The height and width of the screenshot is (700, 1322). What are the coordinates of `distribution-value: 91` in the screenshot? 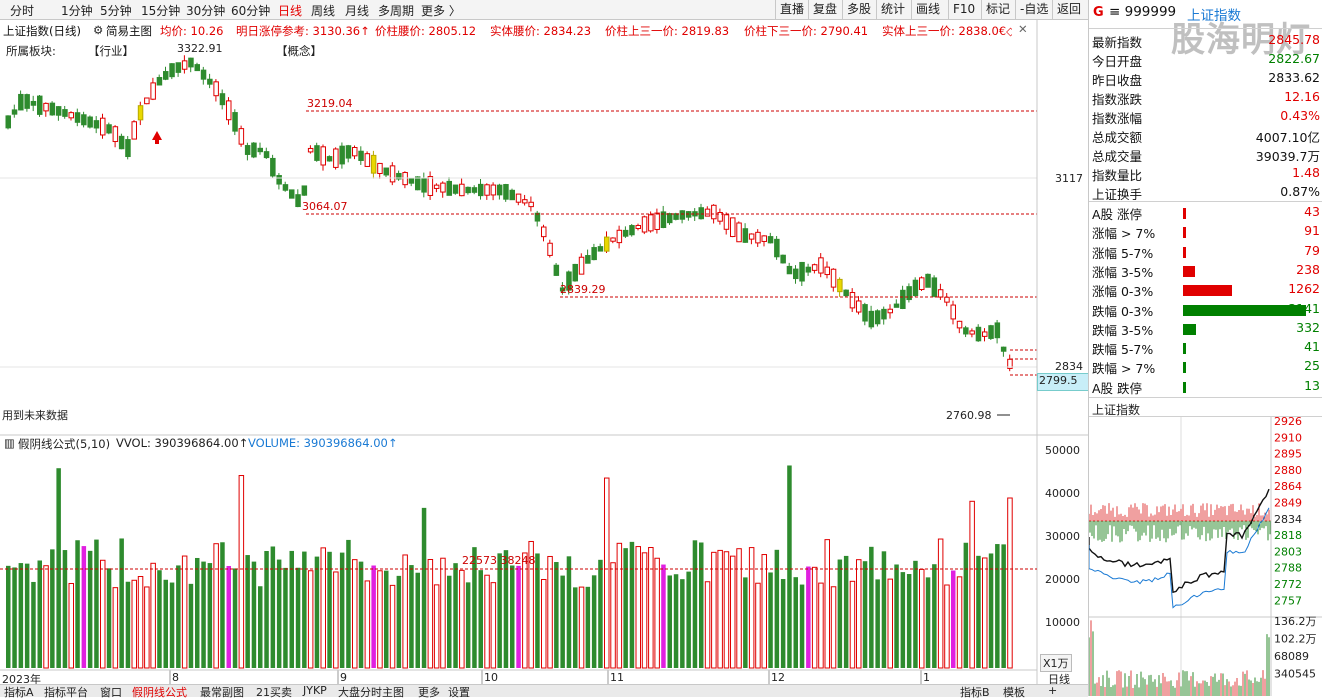 It's located at (1312, 231).